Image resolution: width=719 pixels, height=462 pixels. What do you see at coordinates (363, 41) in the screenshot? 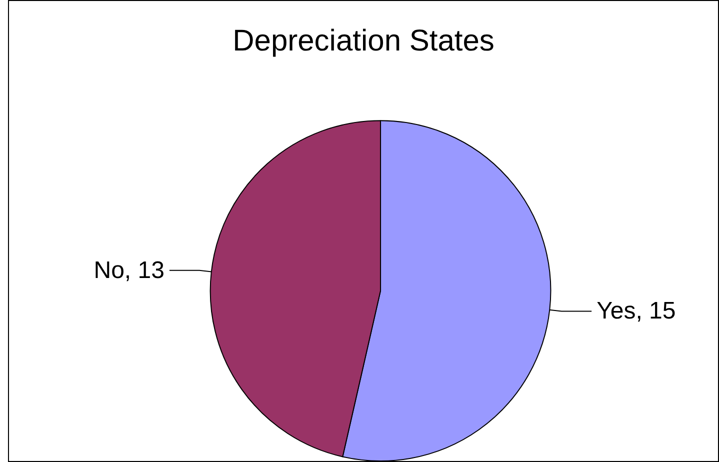
I see `chart-title: Depreciation States` at bounding box center [363, 41].